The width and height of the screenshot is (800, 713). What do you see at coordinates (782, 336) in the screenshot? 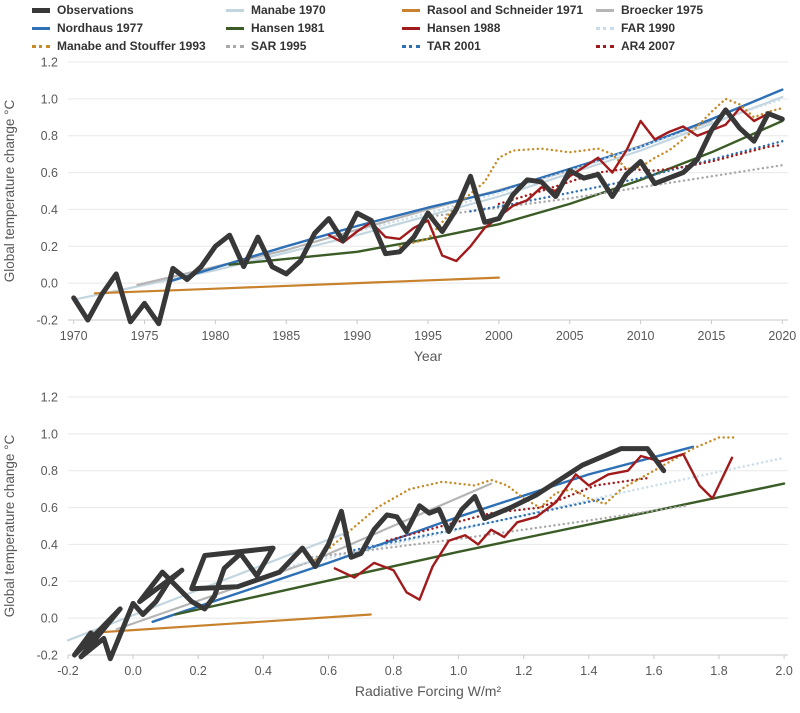
I see `x-tick-label: 2020` at bounding box center [782, 336].